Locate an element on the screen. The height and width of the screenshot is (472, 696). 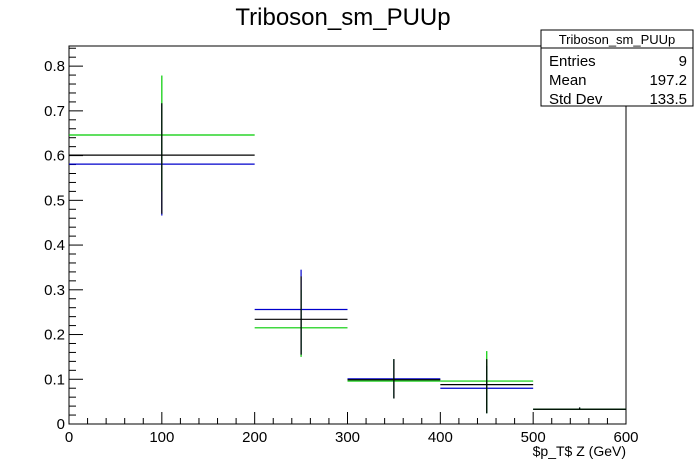
x-tick-label: 600 is located at coordinates (625, 437).